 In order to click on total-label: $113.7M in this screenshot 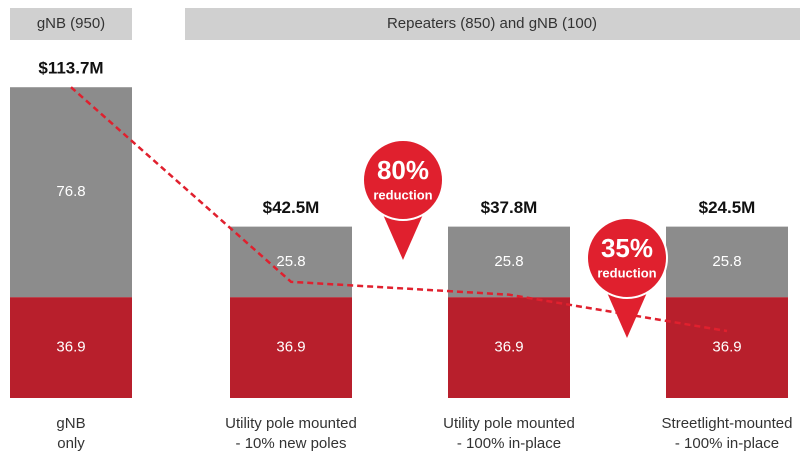, I will do `click(70, 68)`.